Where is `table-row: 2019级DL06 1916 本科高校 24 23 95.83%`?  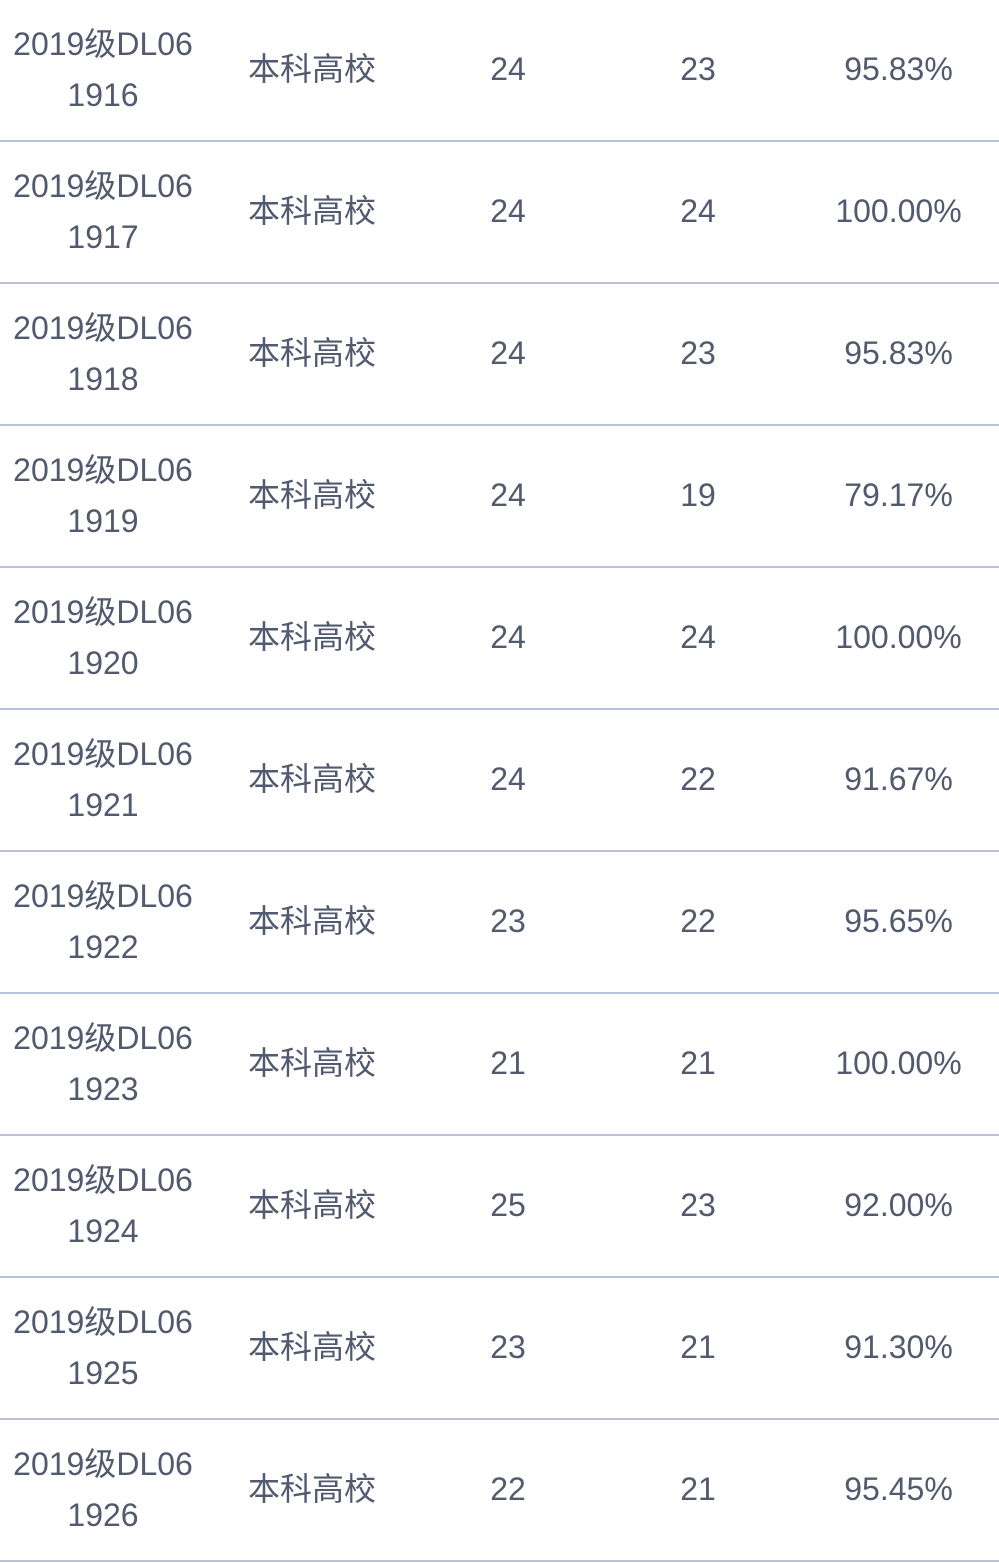 table-row: 2019级DL06 1916 本科高校 24 23 95.83% is located at coordinates (499, 71).